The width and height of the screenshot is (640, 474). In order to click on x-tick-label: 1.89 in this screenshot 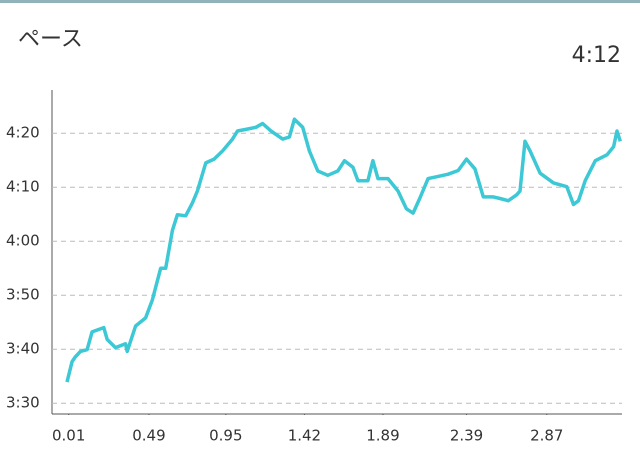, I will do `click(382, 436)`.